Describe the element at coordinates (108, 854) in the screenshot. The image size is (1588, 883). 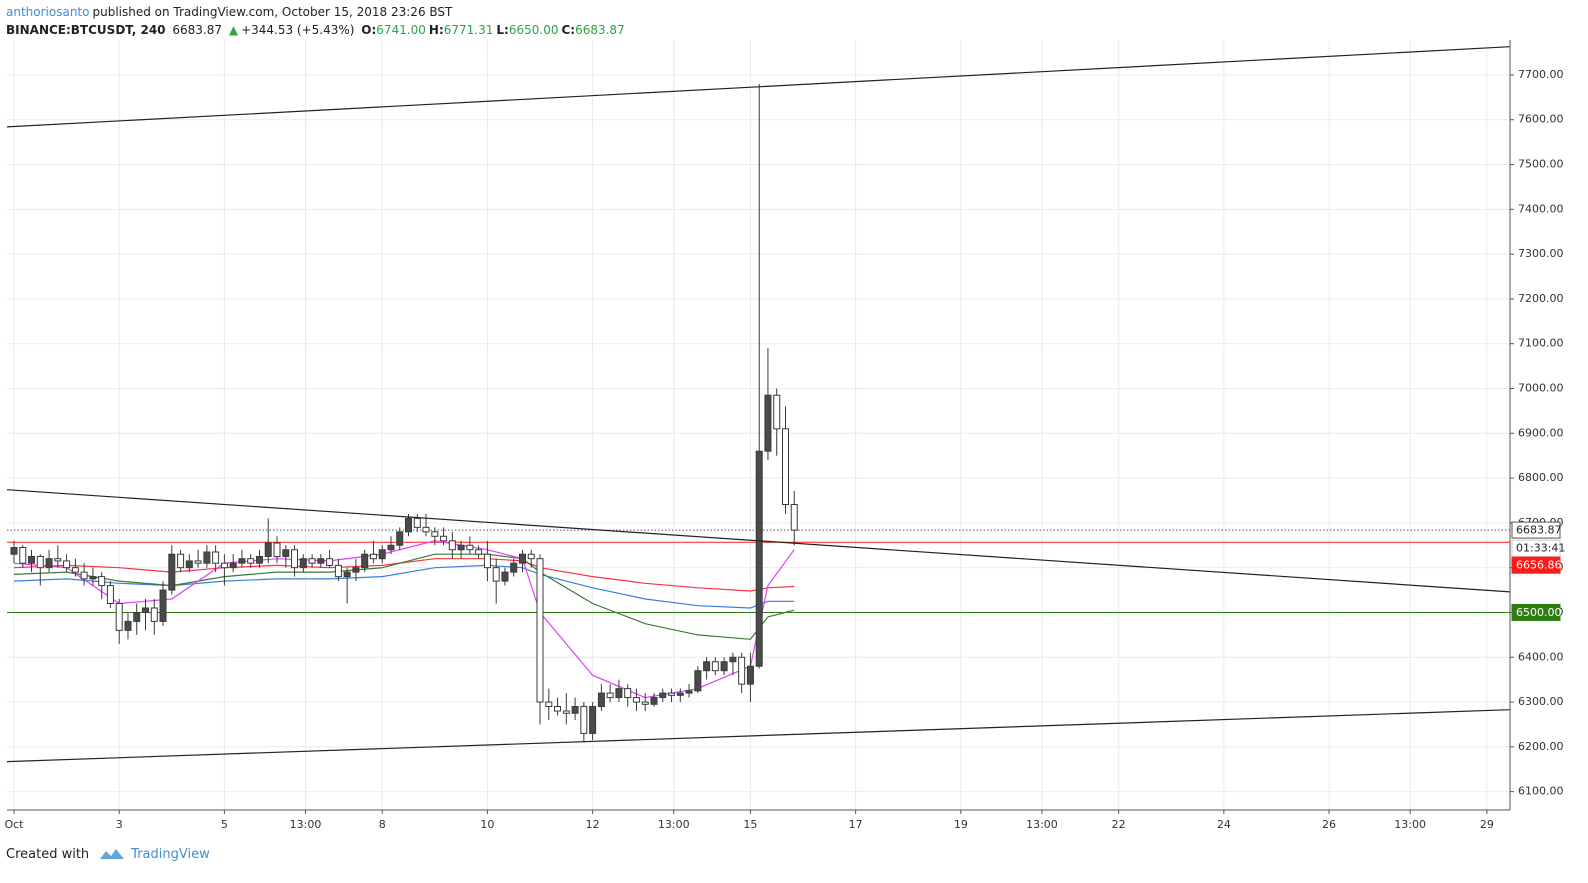
I see `footer: Created with TradingView` at that location.